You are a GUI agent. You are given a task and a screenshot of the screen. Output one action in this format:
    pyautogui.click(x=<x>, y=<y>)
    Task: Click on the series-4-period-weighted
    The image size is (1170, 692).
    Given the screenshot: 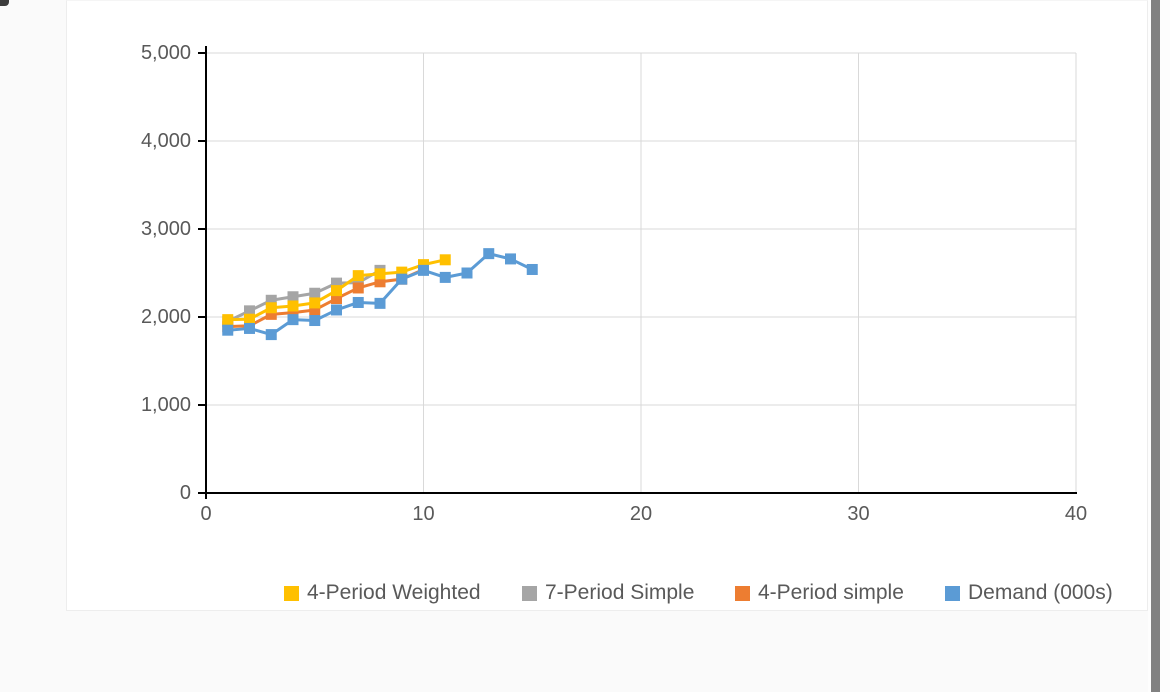 What is the action you would take?
    pyautogui.click(x=336, y=290)
    